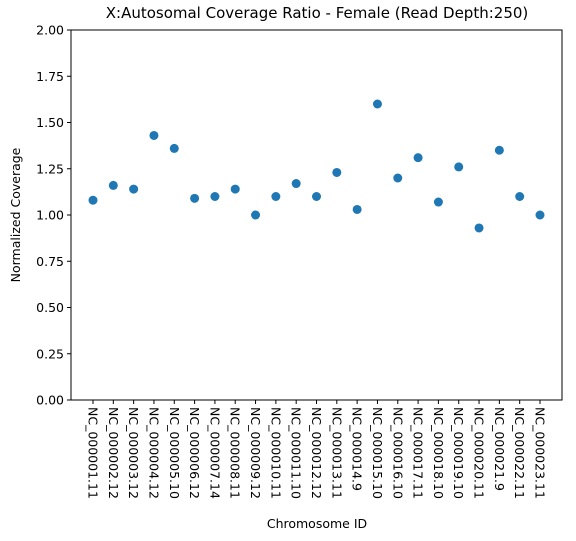 The height and width of the screenshot is (541, 576). Describe the element at coordinates (50, 215) in the screenshot. I see `y-tick-label: 1.00` at that location.